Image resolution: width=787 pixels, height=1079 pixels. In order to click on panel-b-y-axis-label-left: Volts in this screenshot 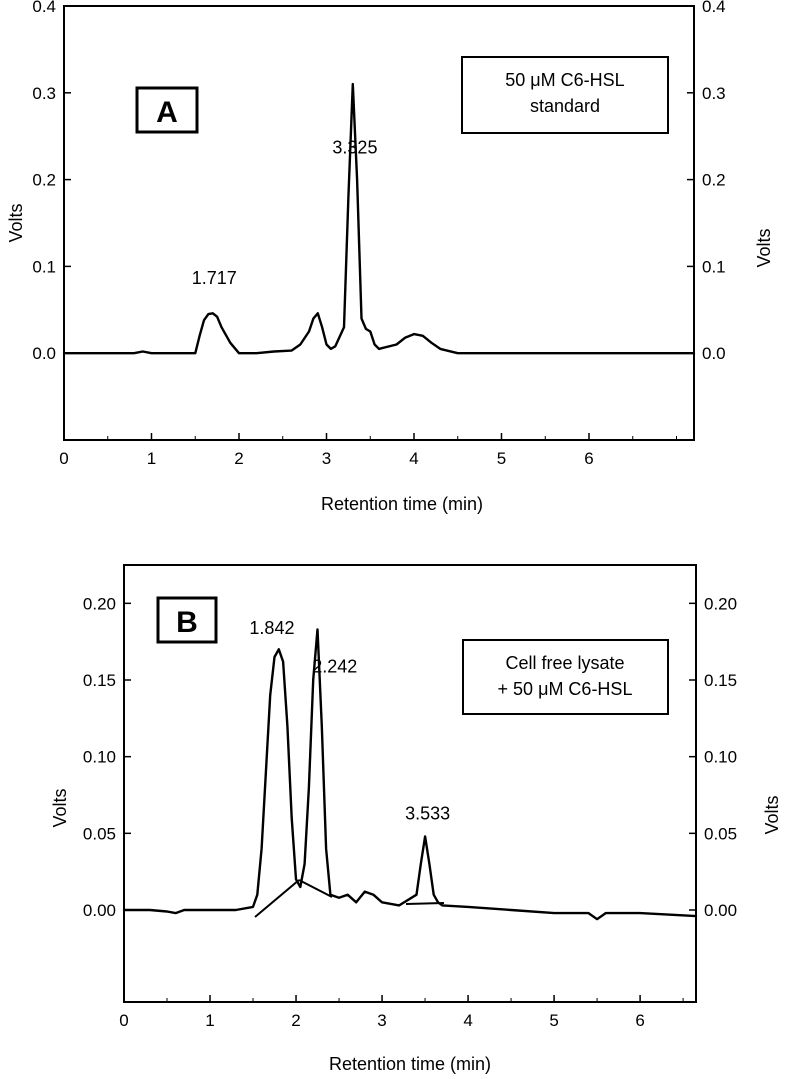, I will do `click(60, 807)`.